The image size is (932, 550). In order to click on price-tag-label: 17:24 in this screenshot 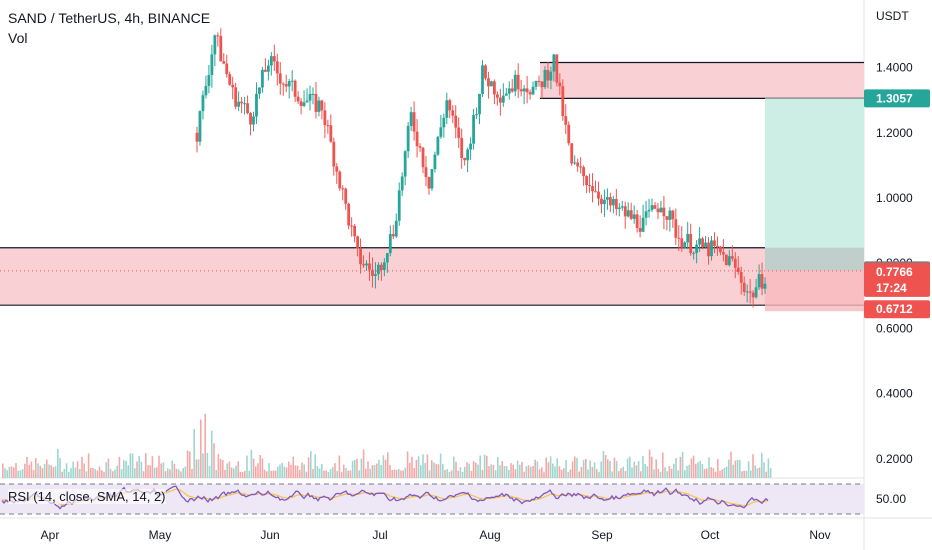, I will do `click(891, 288)`.